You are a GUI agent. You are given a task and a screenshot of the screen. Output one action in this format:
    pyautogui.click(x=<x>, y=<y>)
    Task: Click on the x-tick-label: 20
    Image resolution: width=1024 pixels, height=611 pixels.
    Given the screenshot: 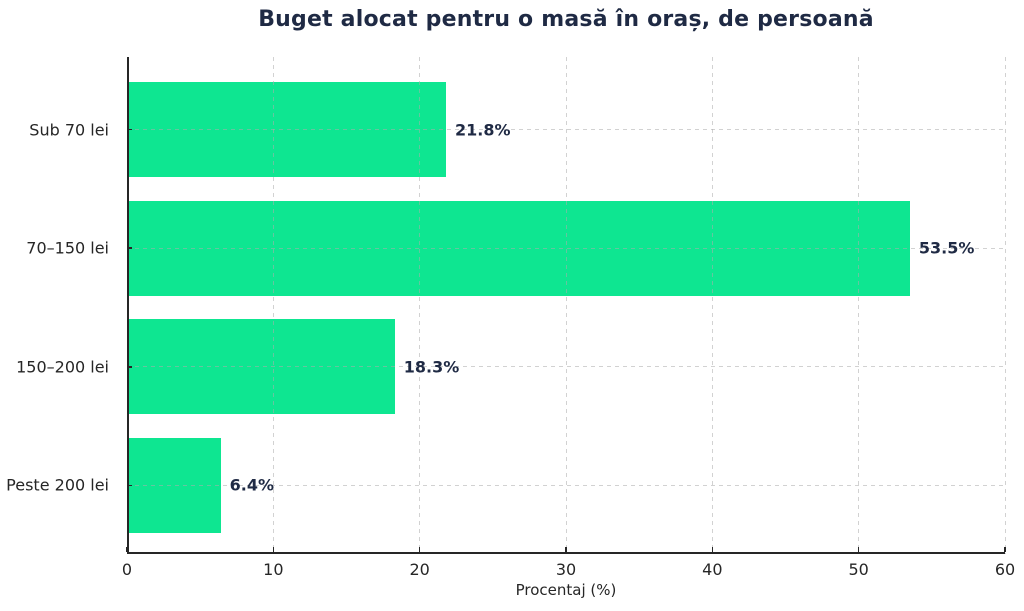 What is the action you would take?
    pyautogui.click(x=419, y=569)
    